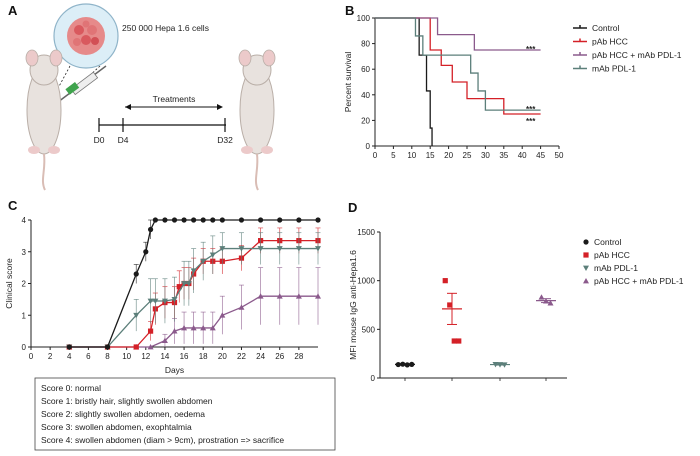 This screenshot has width=700, height=456. I want to click on score-x-tick-label: 6, so click(88, 356).